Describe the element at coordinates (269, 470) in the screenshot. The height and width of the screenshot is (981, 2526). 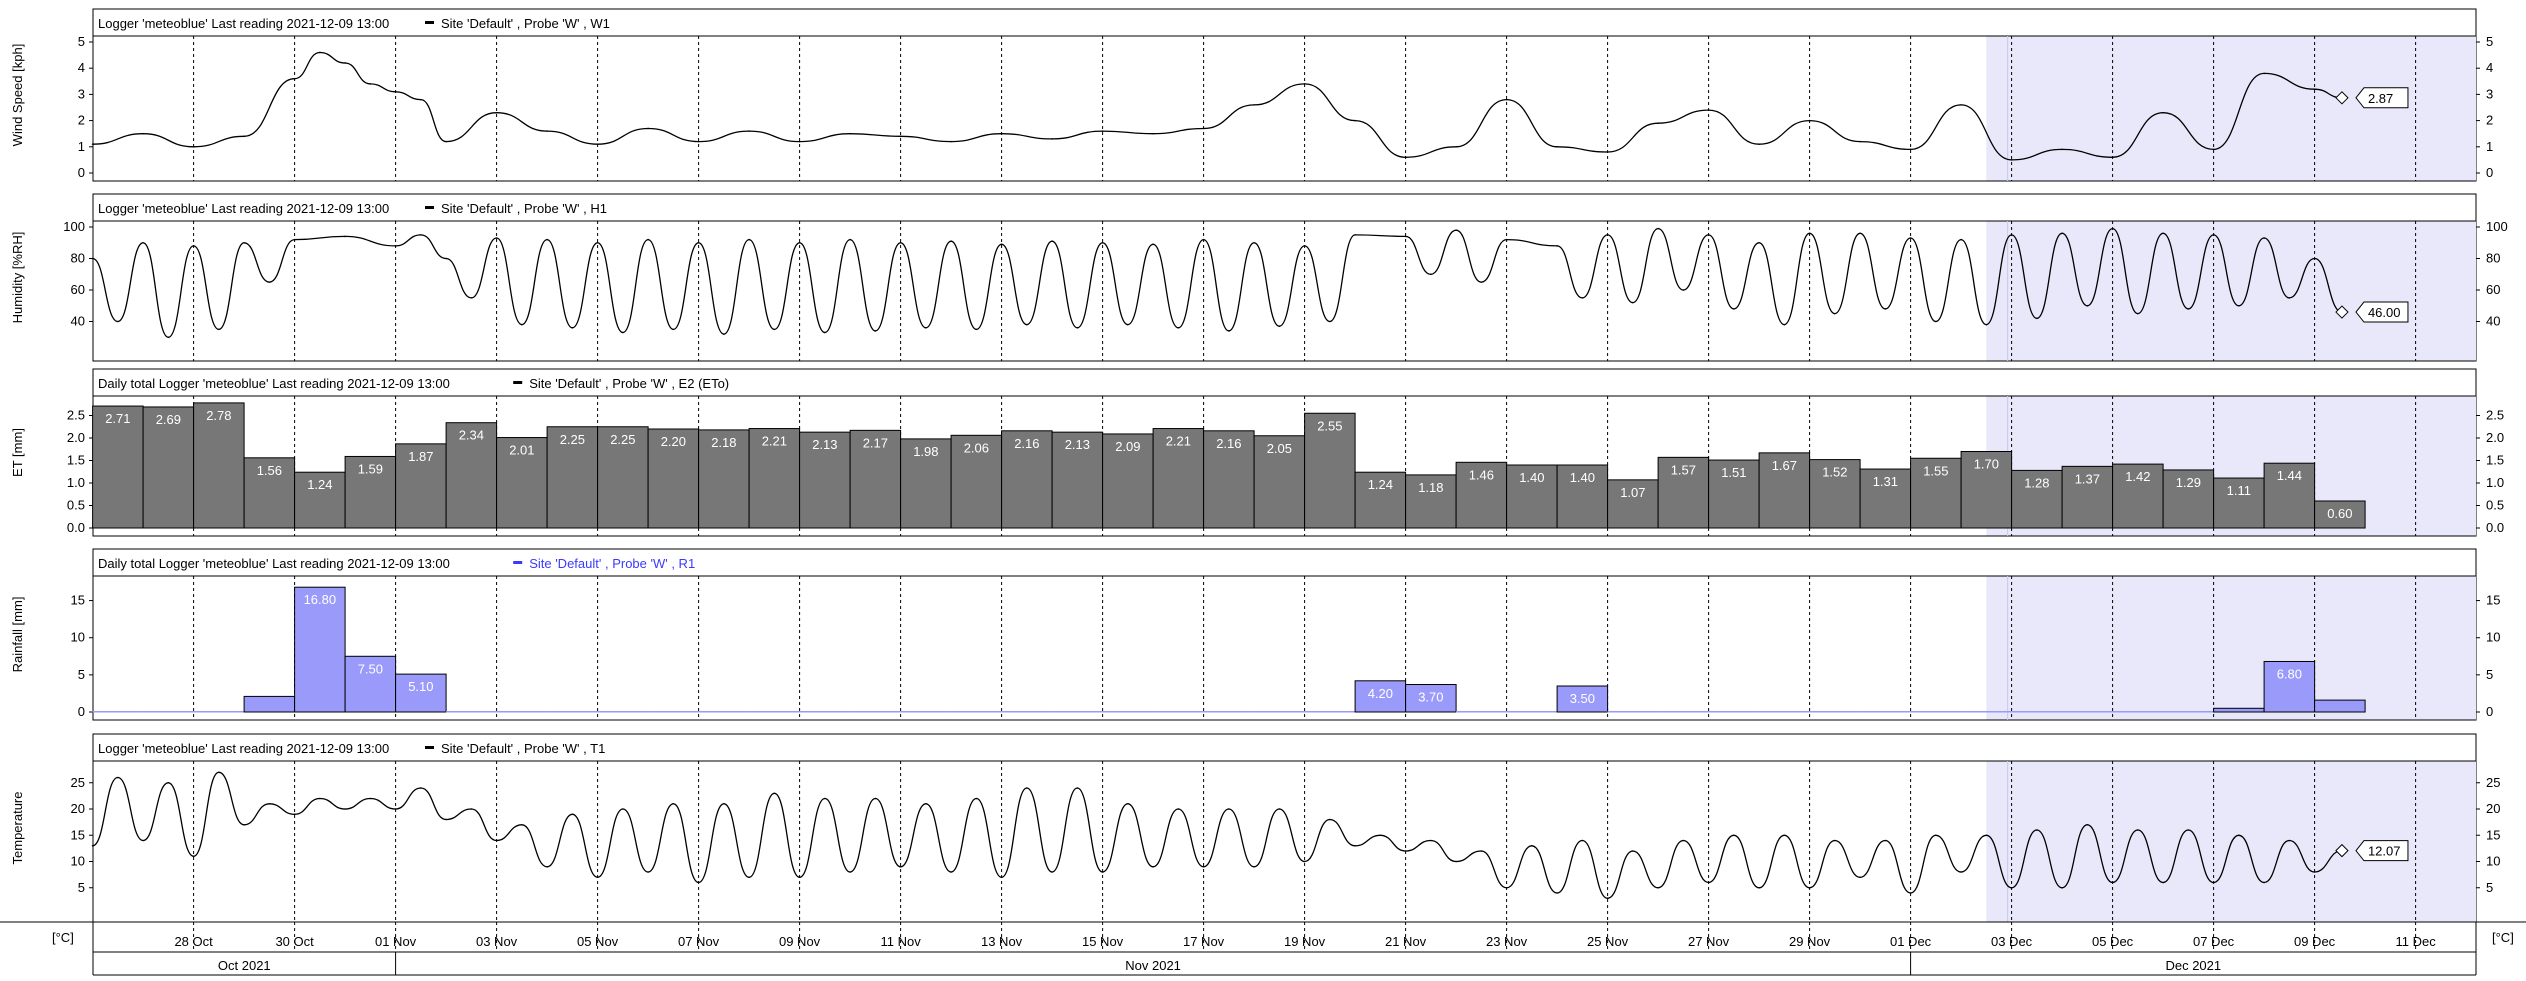
I see `bar-value-label: 1.56` at that location.